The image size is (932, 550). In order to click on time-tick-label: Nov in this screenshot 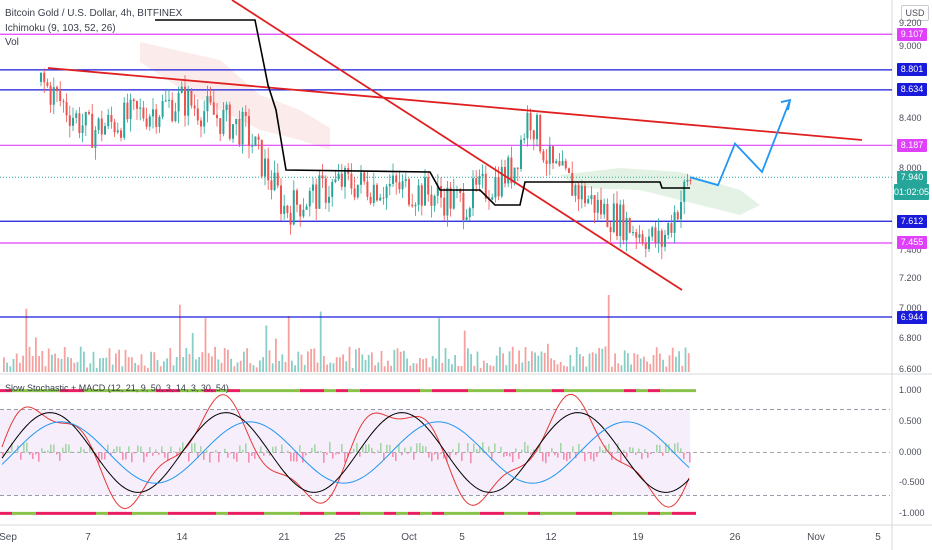, I will do `click(816, 537)`.